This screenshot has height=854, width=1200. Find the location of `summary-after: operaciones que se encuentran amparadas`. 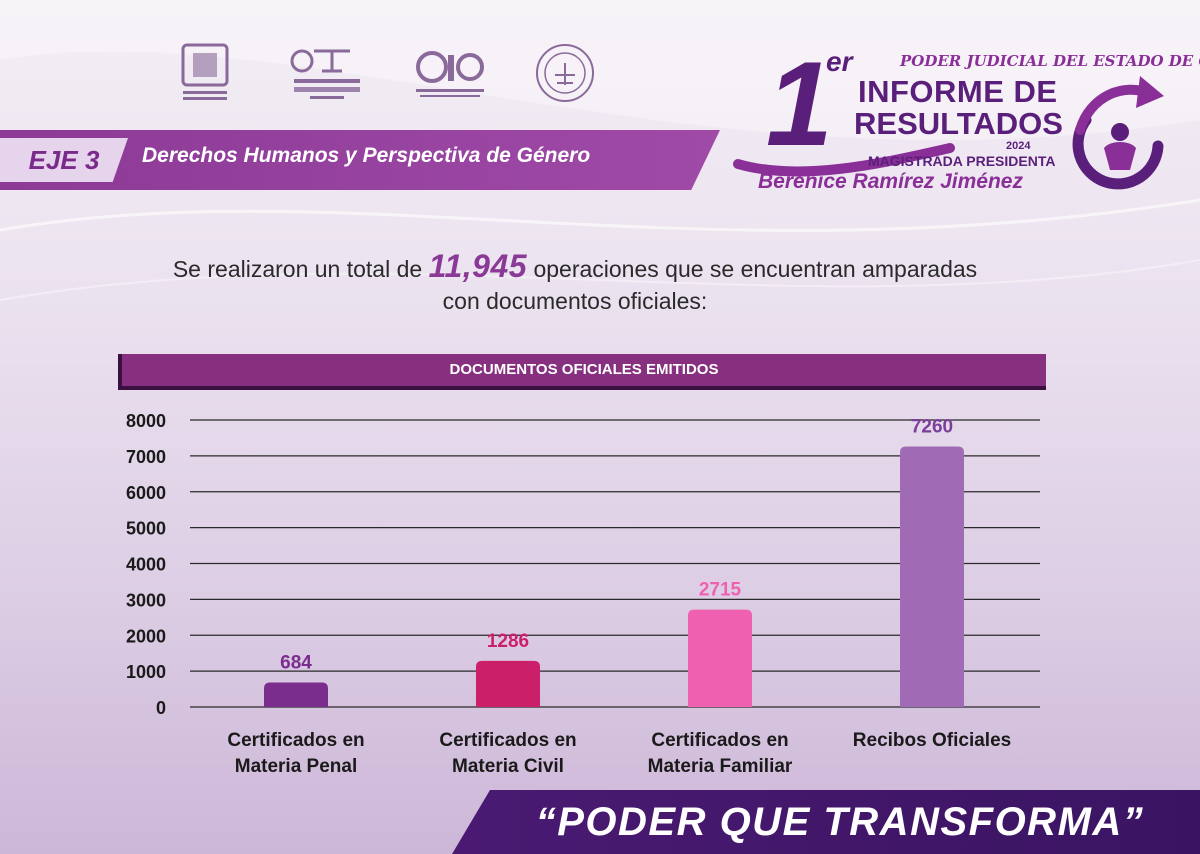

summary-after: operaciones que se encuentran amparadas is located at coordinates (752, 269).